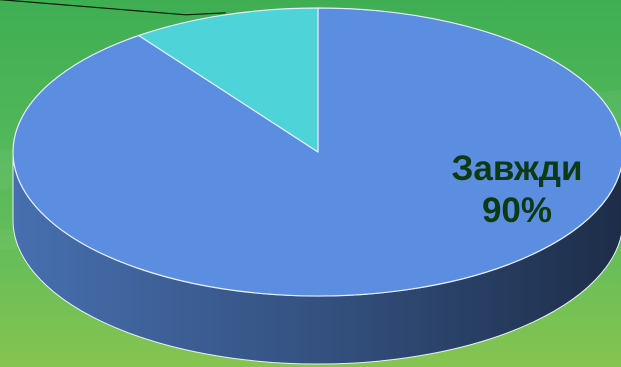 Image resolution: width=621 pixels, height=367 pixels. What do you see at coordinates (517, 190) in the screenshot?
I see `data-label-always: Завжди 90%` at bounding box center [517, 190].